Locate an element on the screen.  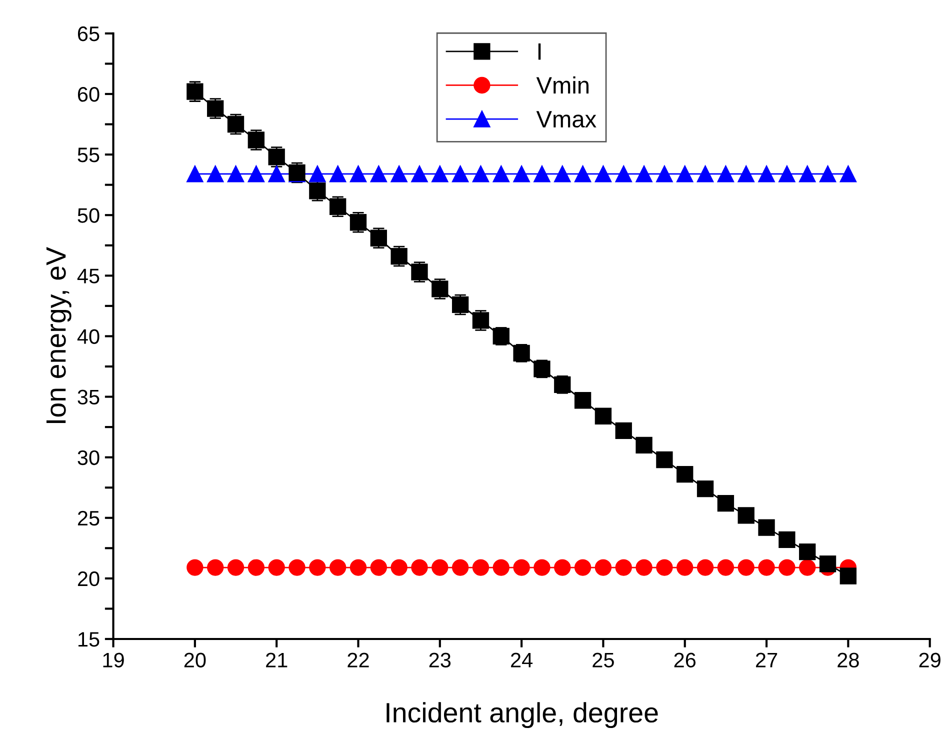
y-axis-title: Ion energy, eV is located at coordinates (59, 335).